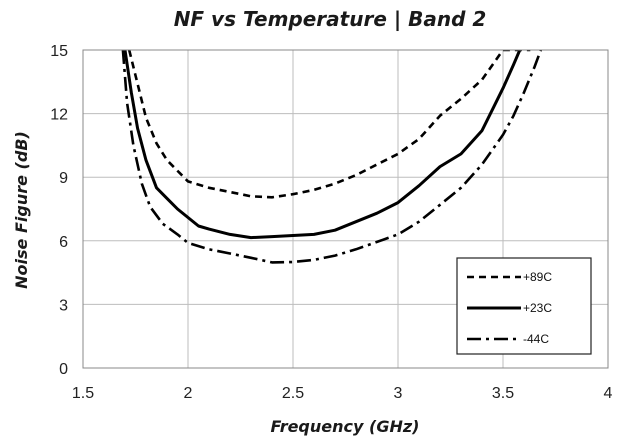 Image resolution: width=620 pixels, height=444 pixels. Describe the element at coordinates (63, 242) in the screenshot. I see `y-tick-label: 6` at that location.